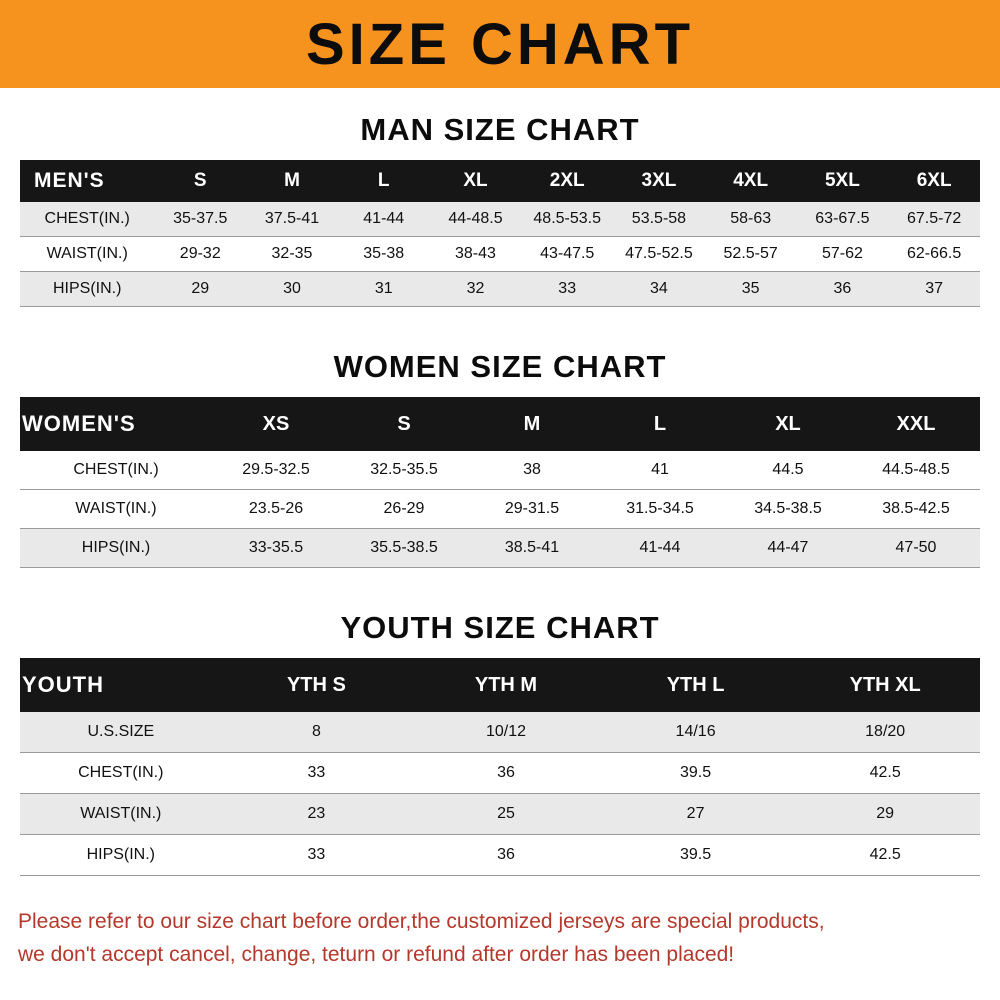 The image size is (1000, 1000). What do you see at coordinates (292, 219) in the screenshot?
I see `value-cell: 37.5-41` at bounding box center [292, 219].